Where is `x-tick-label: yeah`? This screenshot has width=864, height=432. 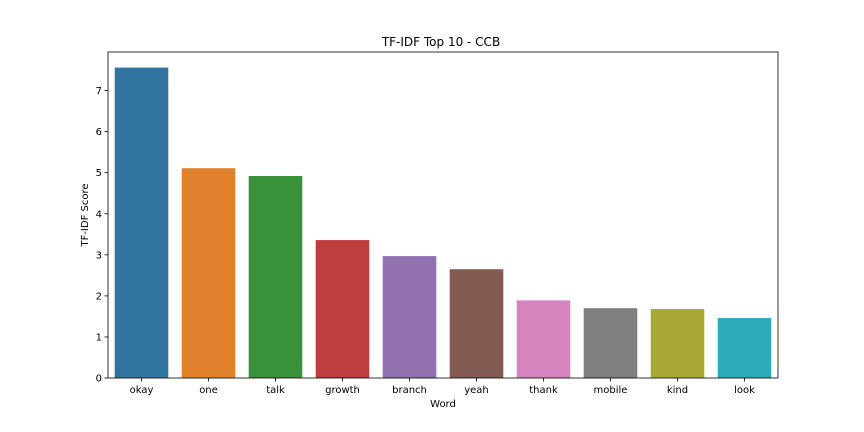 x-tick-label: yeah is located at coordinates (476, 390).